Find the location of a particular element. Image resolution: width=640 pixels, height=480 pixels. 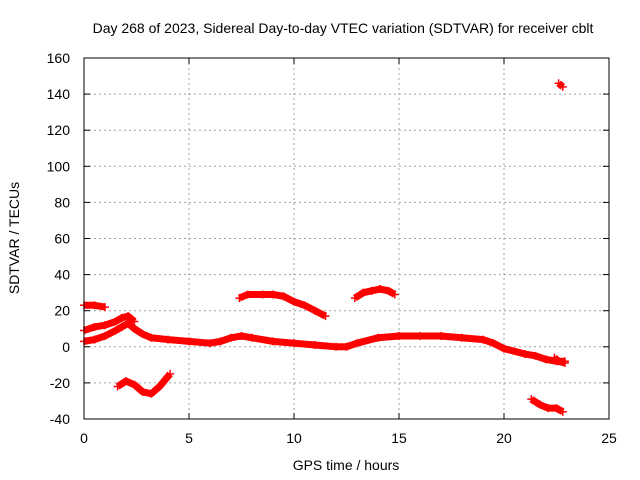

x-tick-label: 0 is located at coordinates (84, 438).